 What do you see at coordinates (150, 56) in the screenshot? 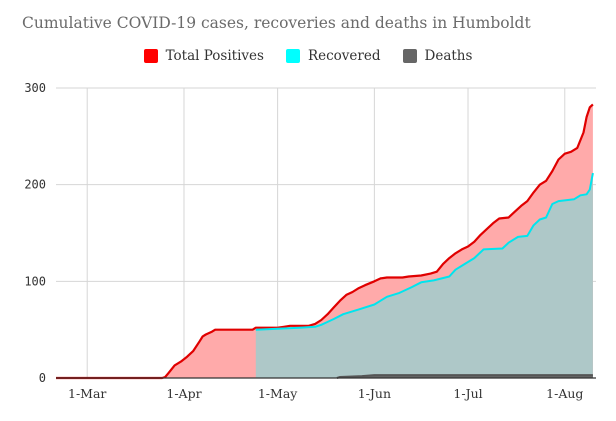
I see `legend-swatch-total-positives` at bounding box center [150, 56].